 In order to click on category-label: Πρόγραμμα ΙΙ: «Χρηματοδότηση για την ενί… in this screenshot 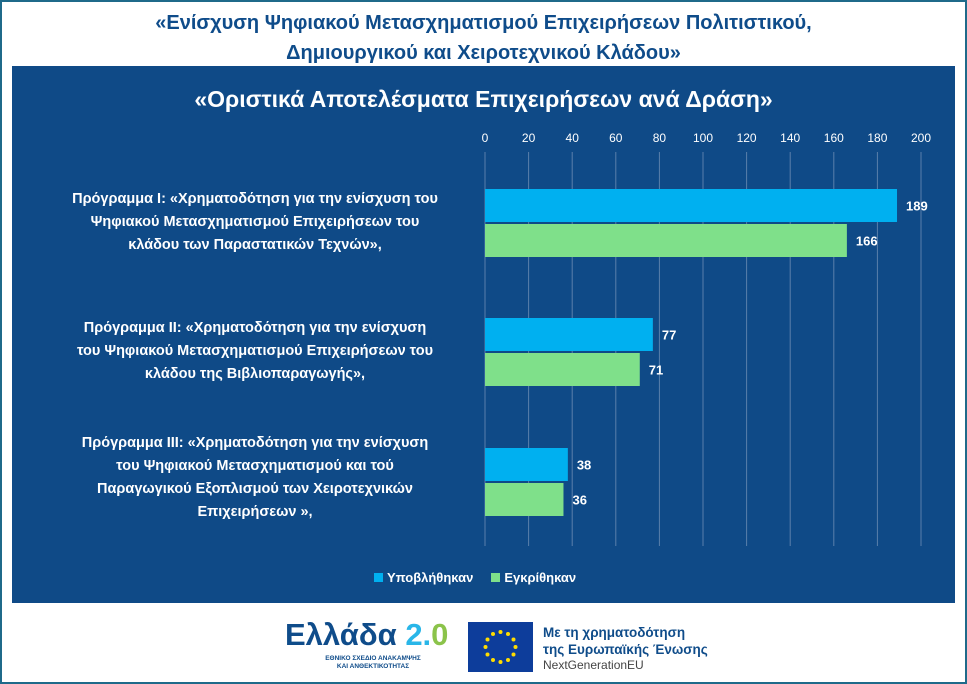, I will do `click(255, 351)`.